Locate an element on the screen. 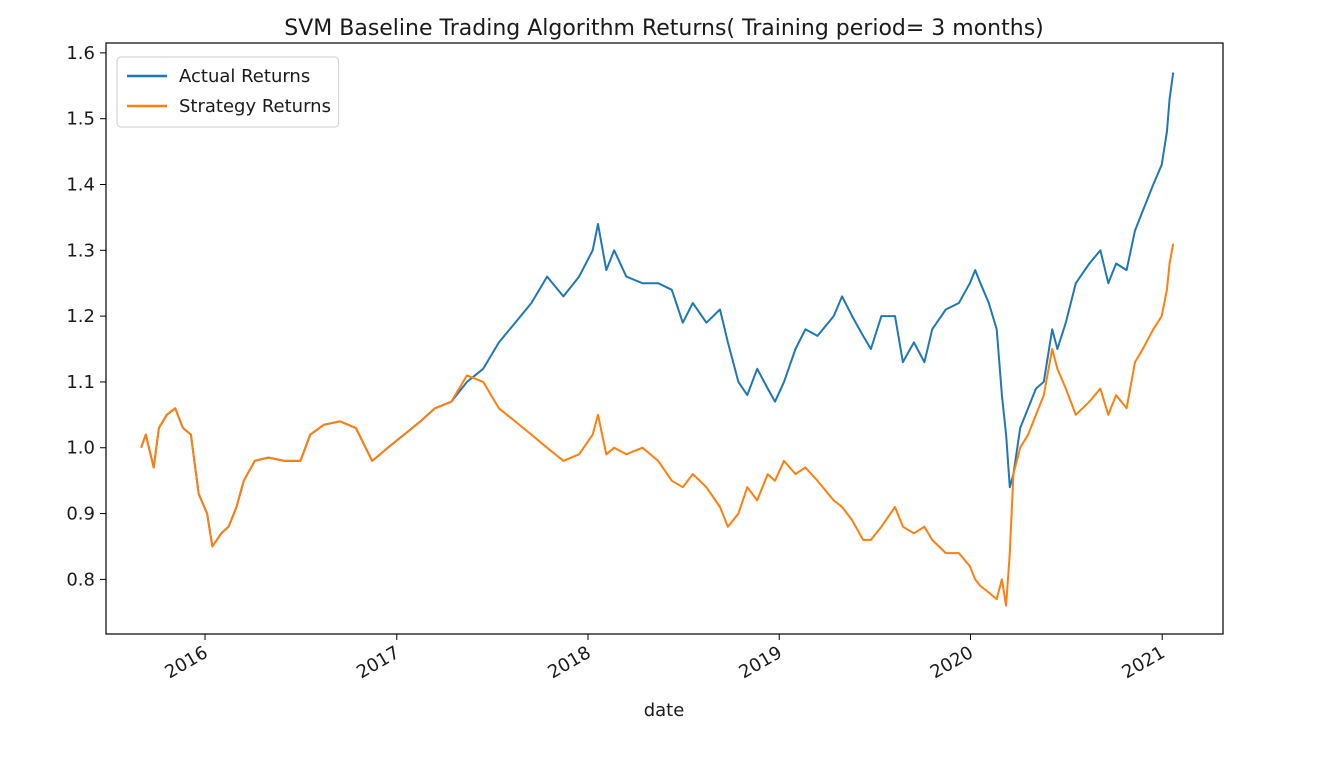 This screenshot has width=1342, height=760. x-axis: 2016 2017 2018 2019 2020 2021 is located at coordinates (665, 658).